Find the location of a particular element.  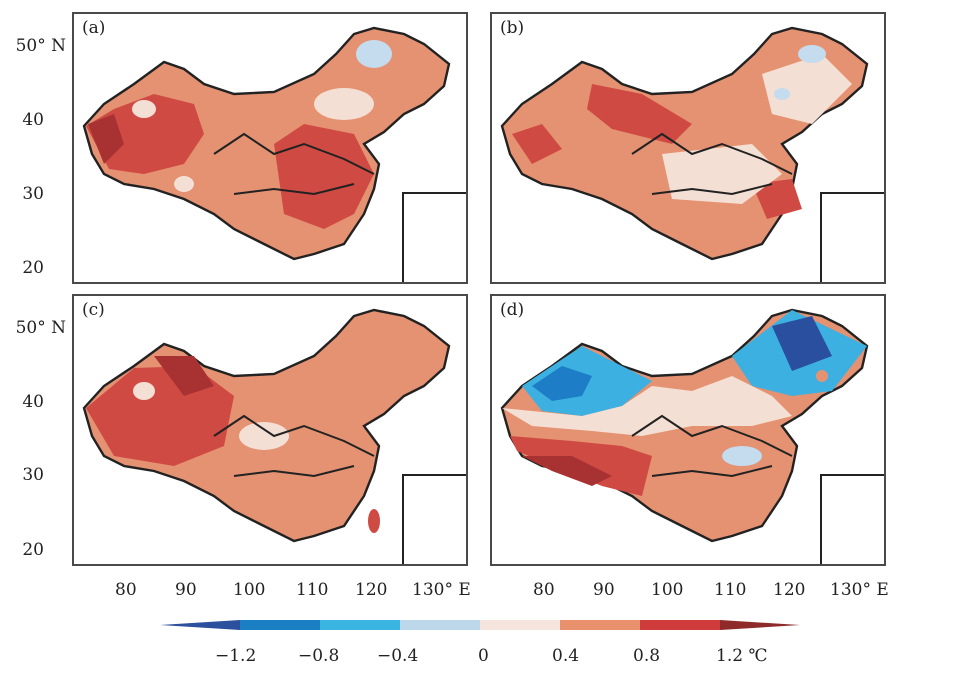

china-map-a is located at coordinates (266, 143).